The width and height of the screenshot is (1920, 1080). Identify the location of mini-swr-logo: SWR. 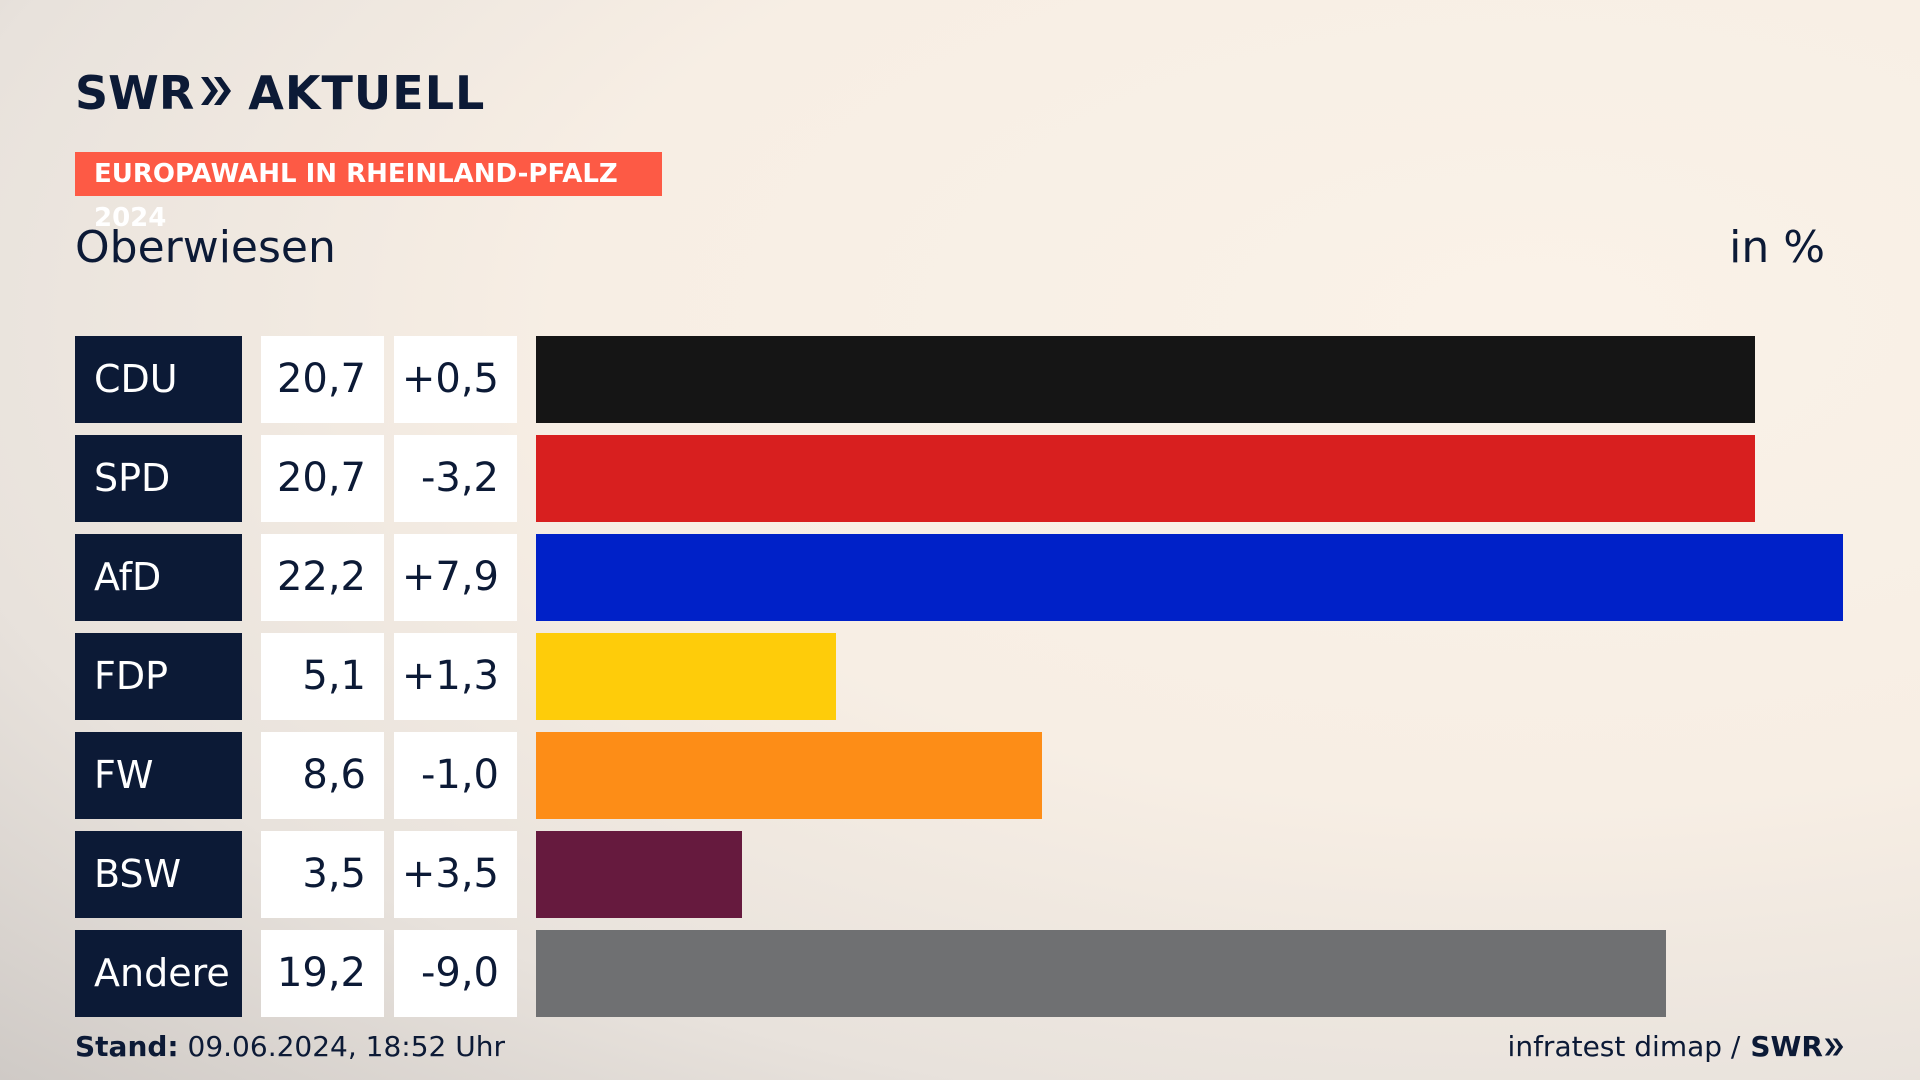
(1797, 1046).